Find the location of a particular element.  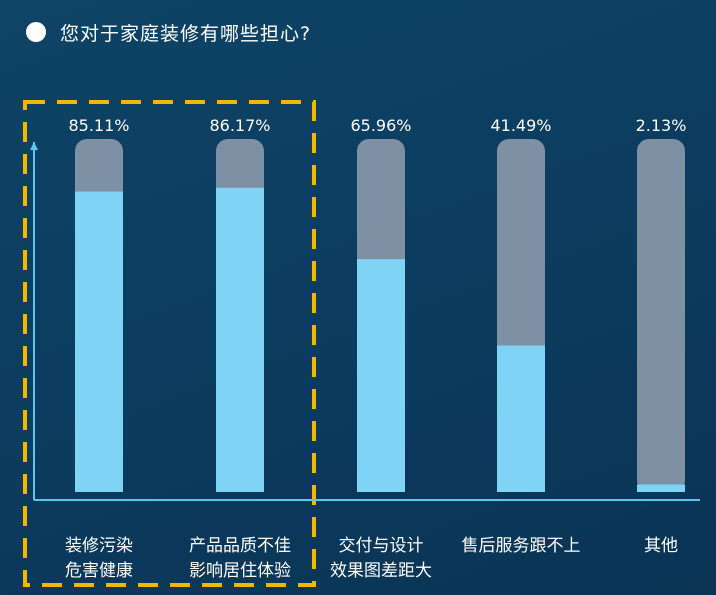

bar-track is located at coordinates (661, 315).